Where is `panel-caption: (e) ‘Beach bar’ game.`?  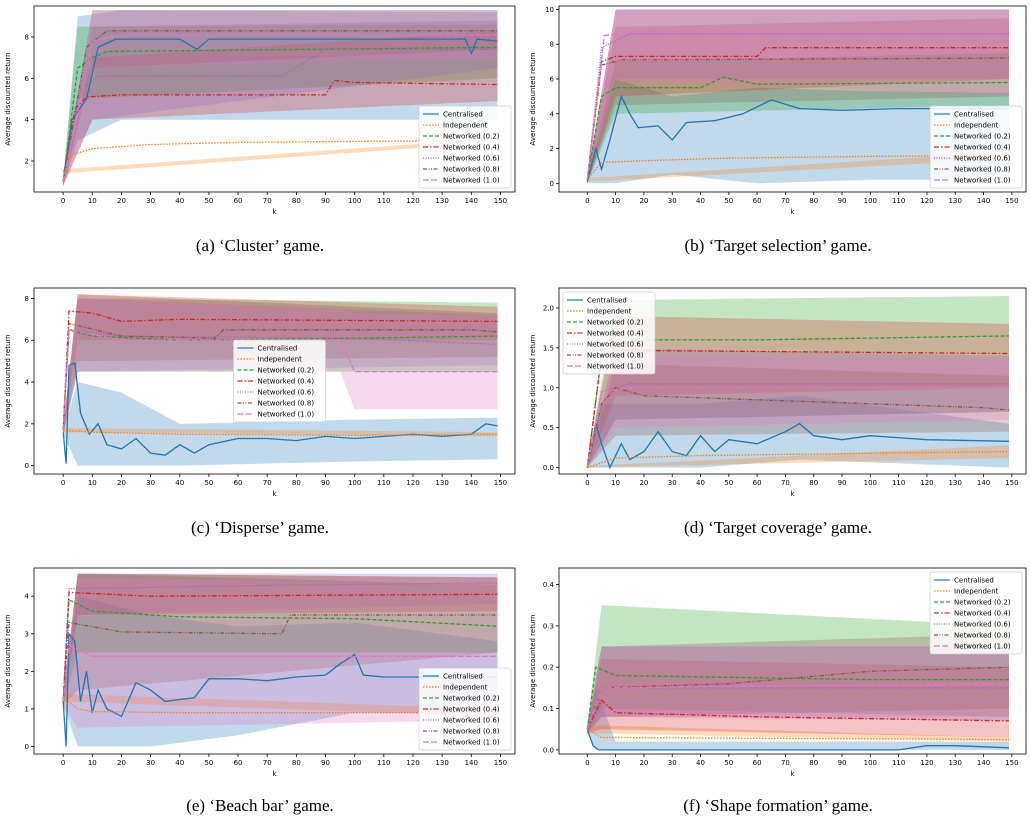
panel-caption: (e) ‘Beach bar’ game. is located at coordinates (260, 805).